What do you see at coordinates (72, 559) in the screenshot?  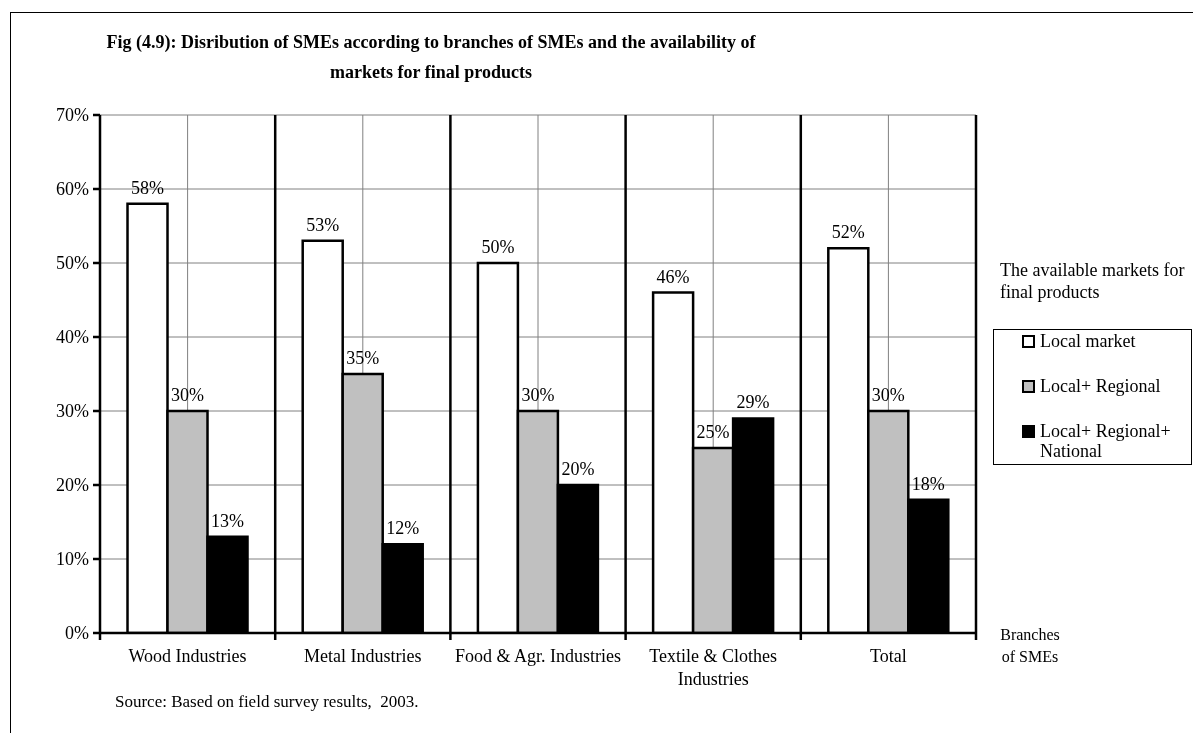 I see `y-tick-label: 10%` at bounding box center [72, 559].